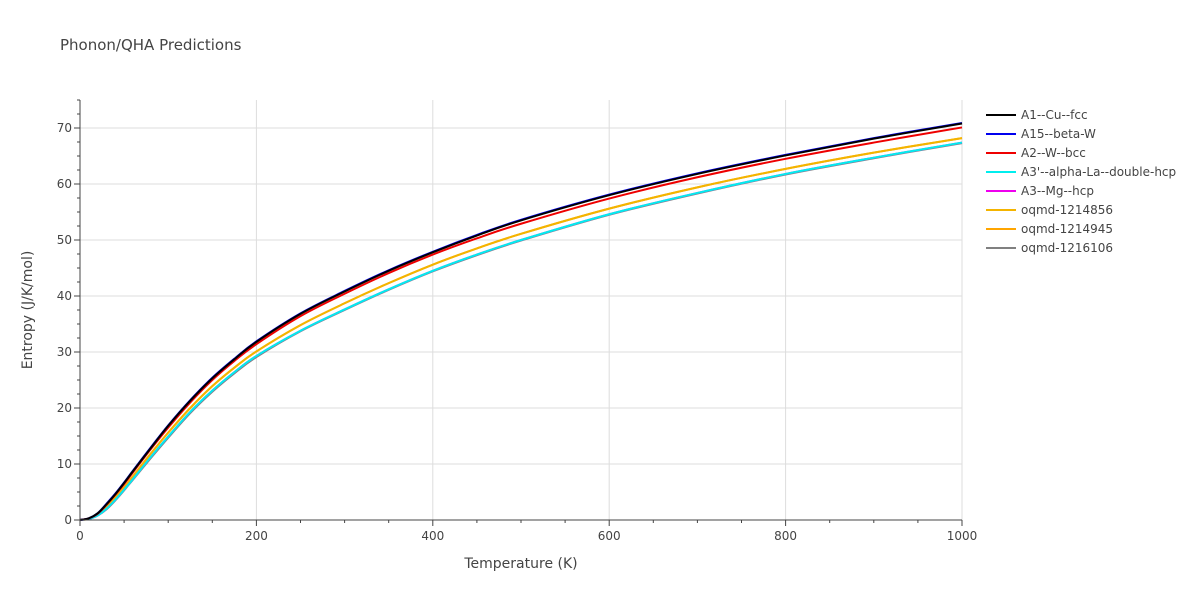 The image size is (1200, 600). What do you see at coordinates (80, 536) in the screenshot?
I see `x-tick-label: 0` at bounding box center [80, 536].